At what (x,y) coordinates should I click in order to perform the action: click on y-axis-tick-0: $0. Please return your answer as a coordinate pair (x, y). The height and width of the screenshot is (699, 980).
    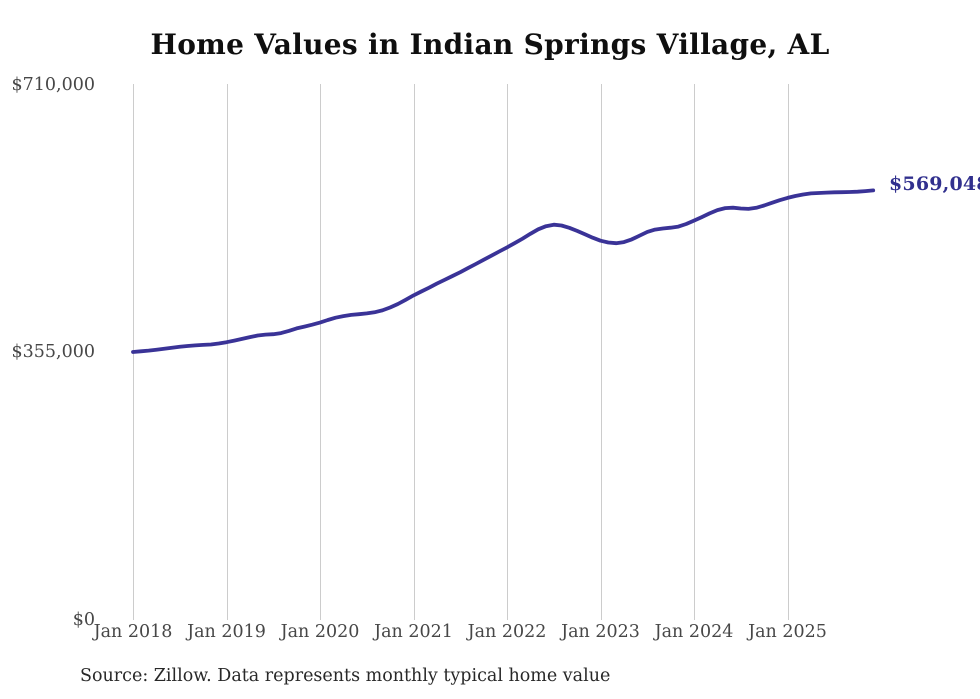
    Looking at the image, I should click on (83, 620).